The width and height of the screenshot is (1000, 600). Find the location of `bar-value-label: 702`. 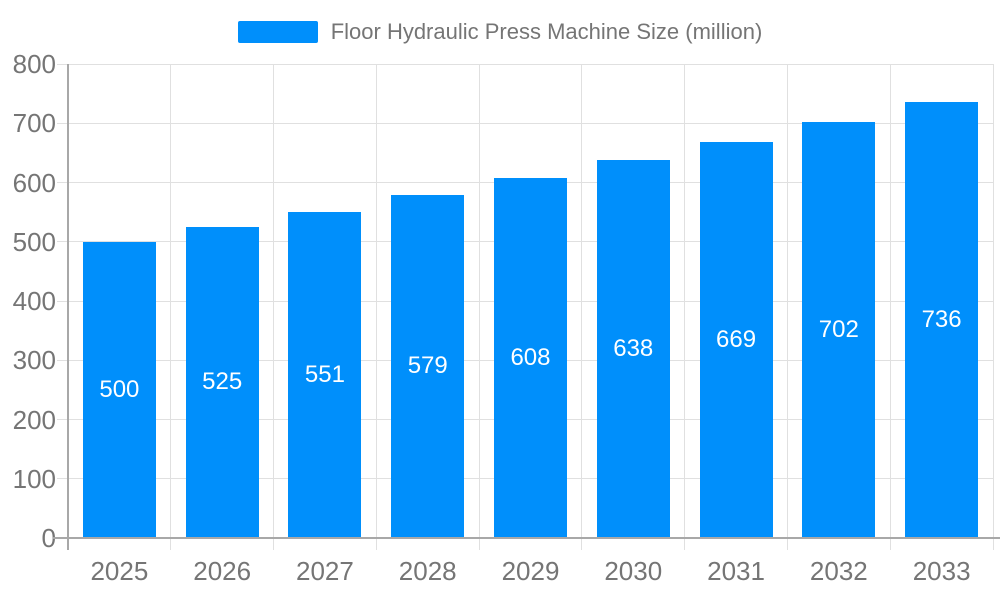

bar-value-label: 702 is located at coordinates (838, 330).